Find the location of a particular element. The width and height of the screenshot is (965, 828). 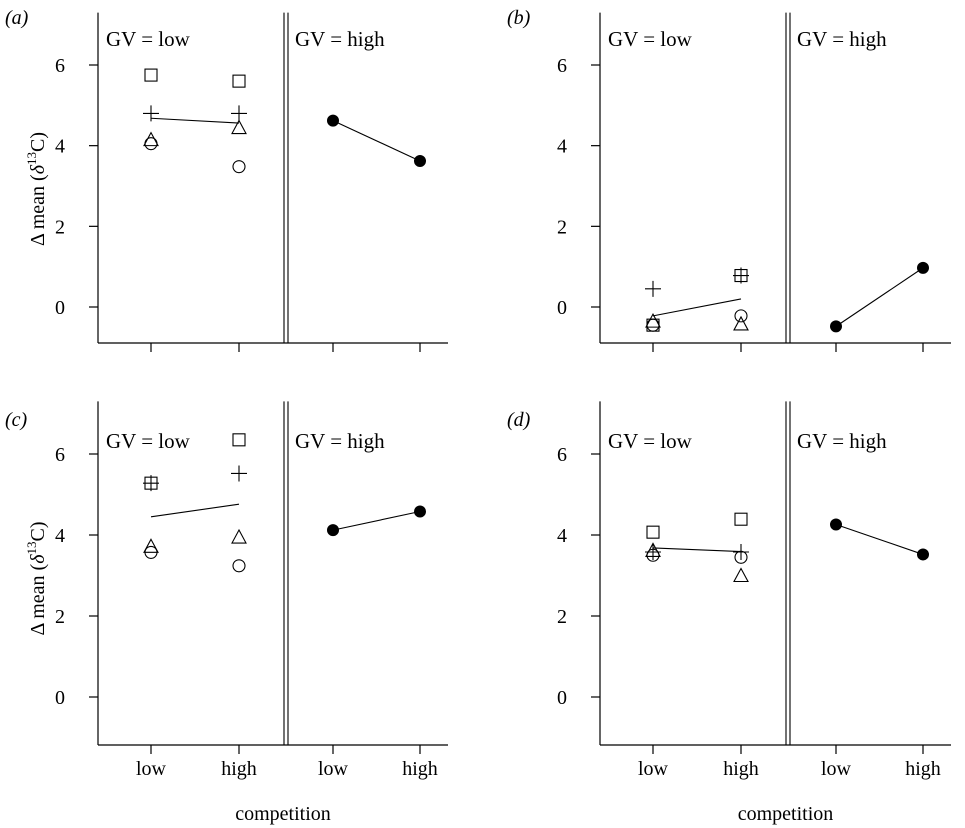

panel-label: (a) is located at coordinates (17, 18).